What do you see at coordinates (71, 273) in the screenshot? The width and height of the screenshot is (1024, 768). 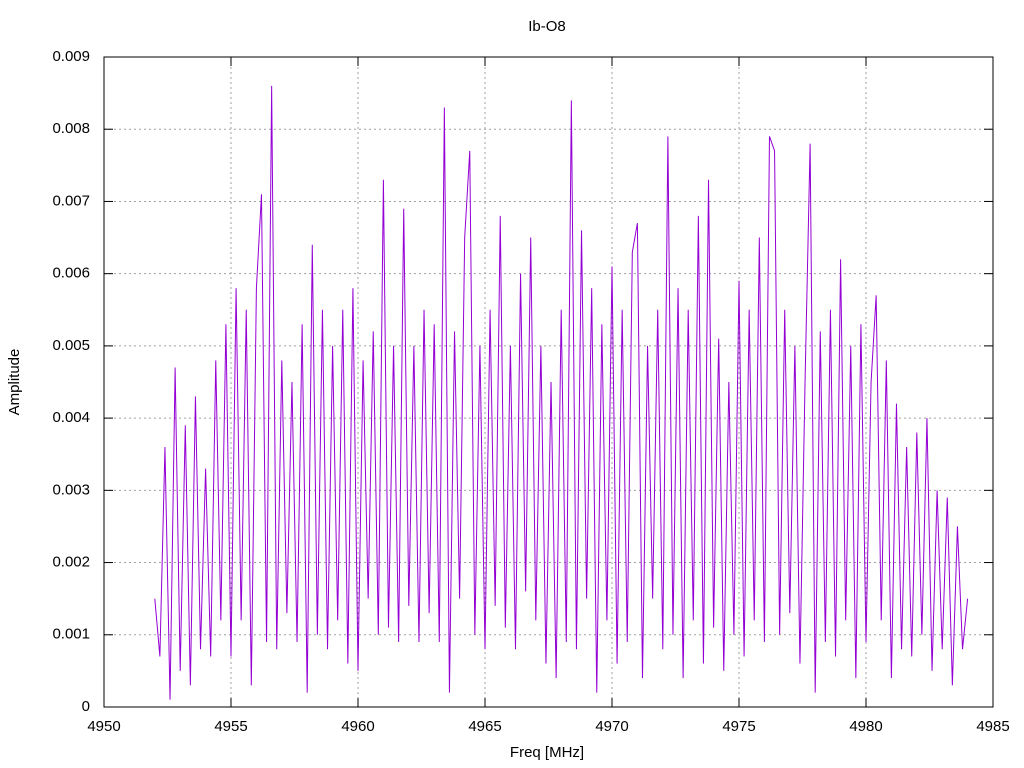 I see `y-tick-label: 0.006` at bounding box center [71, 273].